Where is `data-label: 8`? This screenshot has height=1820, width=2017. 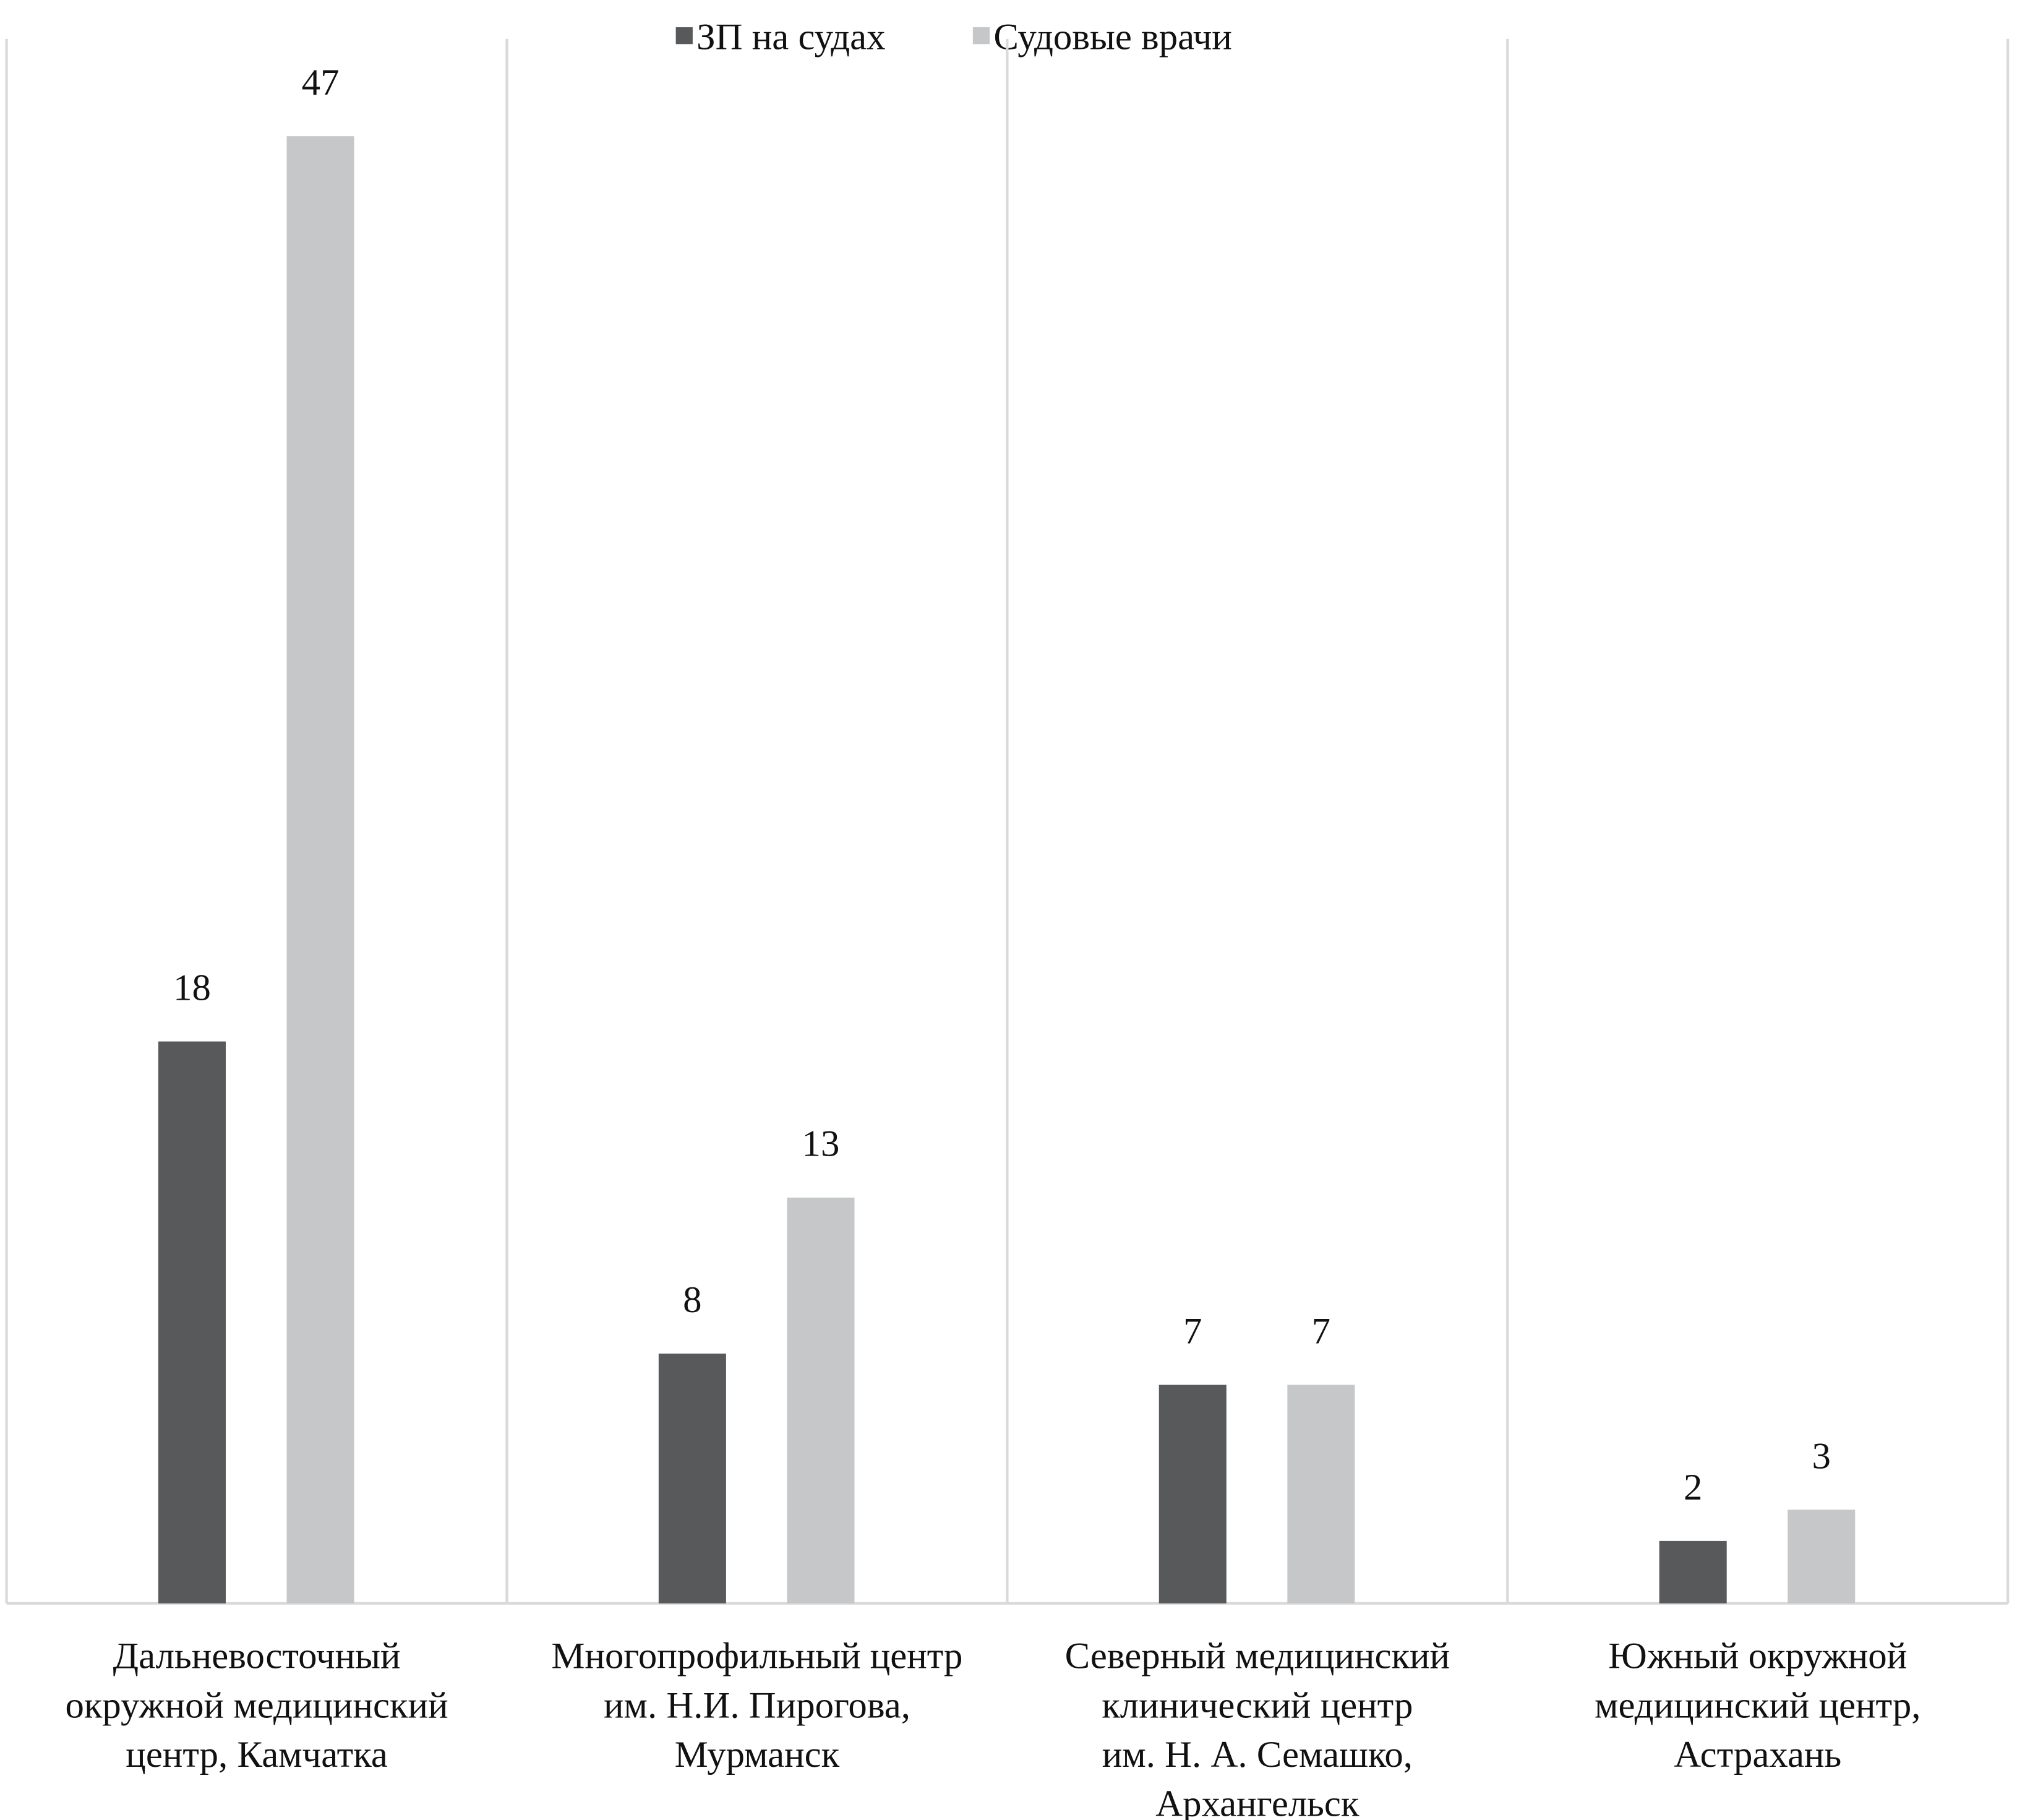
data-label: 8 is located at coordinates (692, 1300).